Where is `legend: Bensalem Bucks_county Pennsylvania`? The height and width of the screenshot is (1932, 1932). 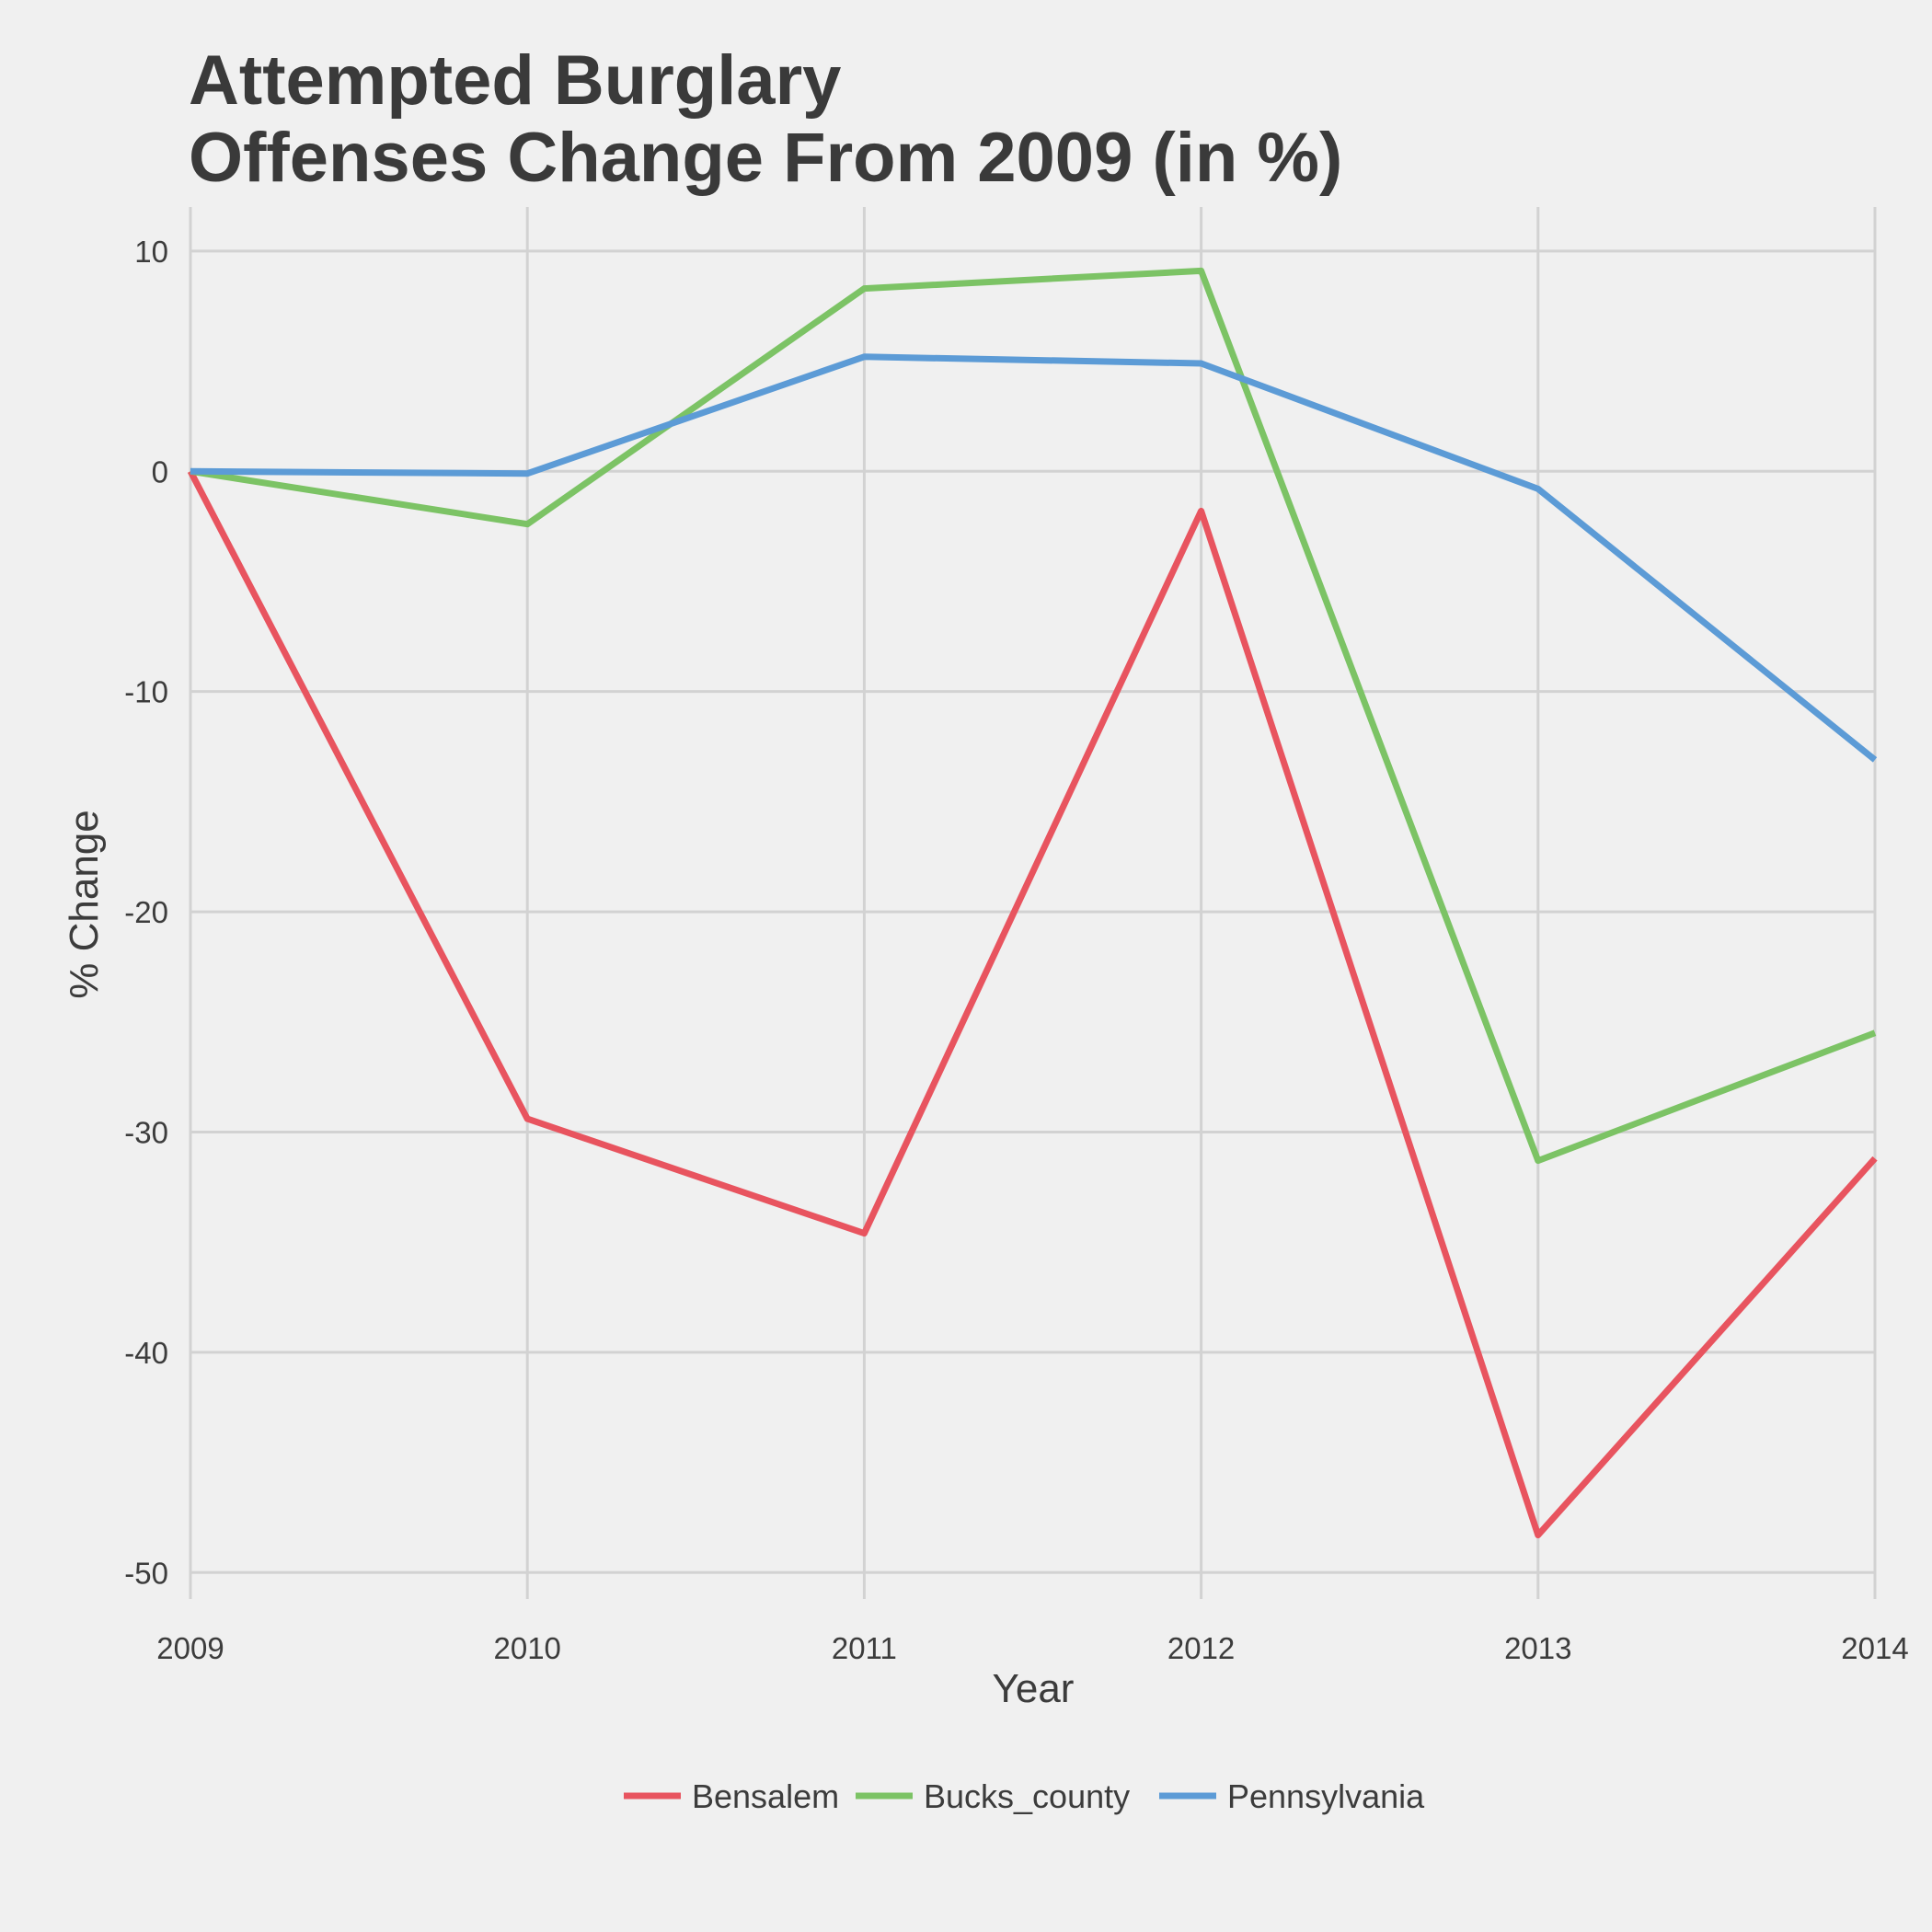
legend: Bensalem Bucks_county Pennsylvania is located at coordinates (1024, 1796).